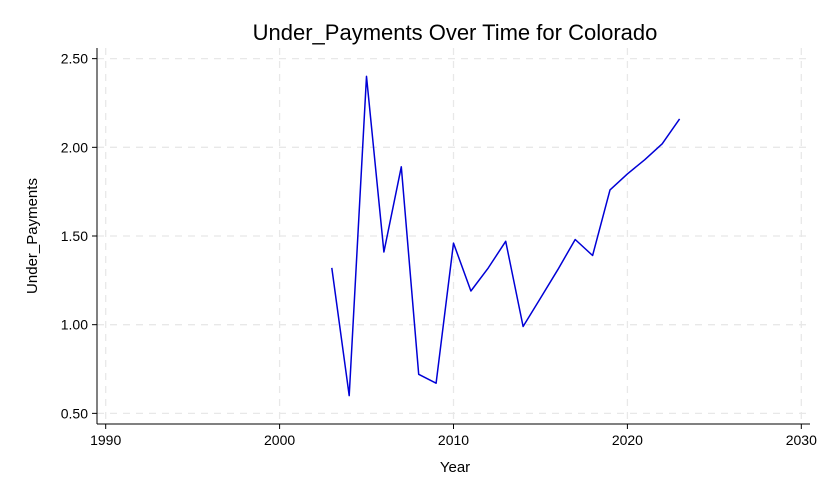 The width and height of the screenshot is (831, 498). What do you see at coordinates (558, 270) in the screenshot?
I see `data-point-2016` at bounding box center [558, 270].